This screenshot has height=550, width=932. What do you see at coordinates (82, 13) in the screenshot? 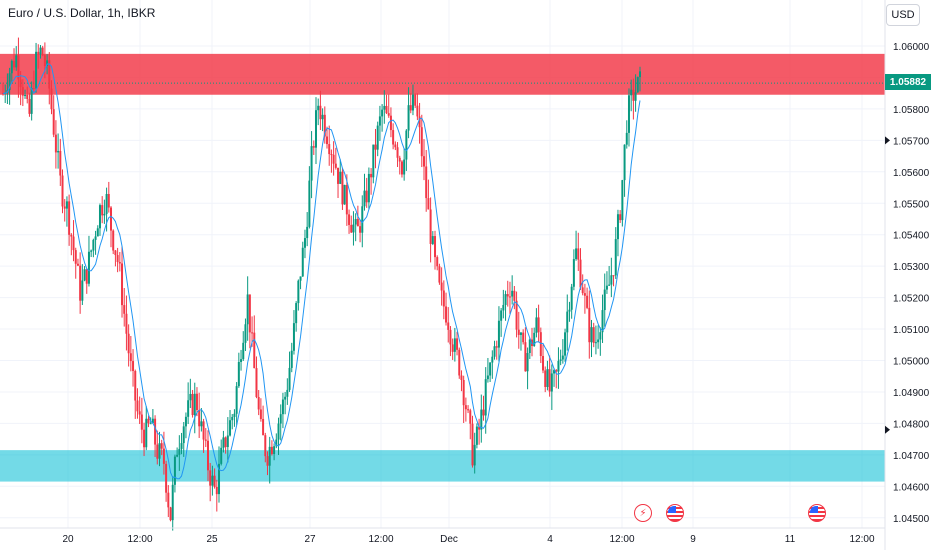
I see `chart-title: Euro / U.S. Dollar, 1h, IBKR` at bounding box center [82, 13].